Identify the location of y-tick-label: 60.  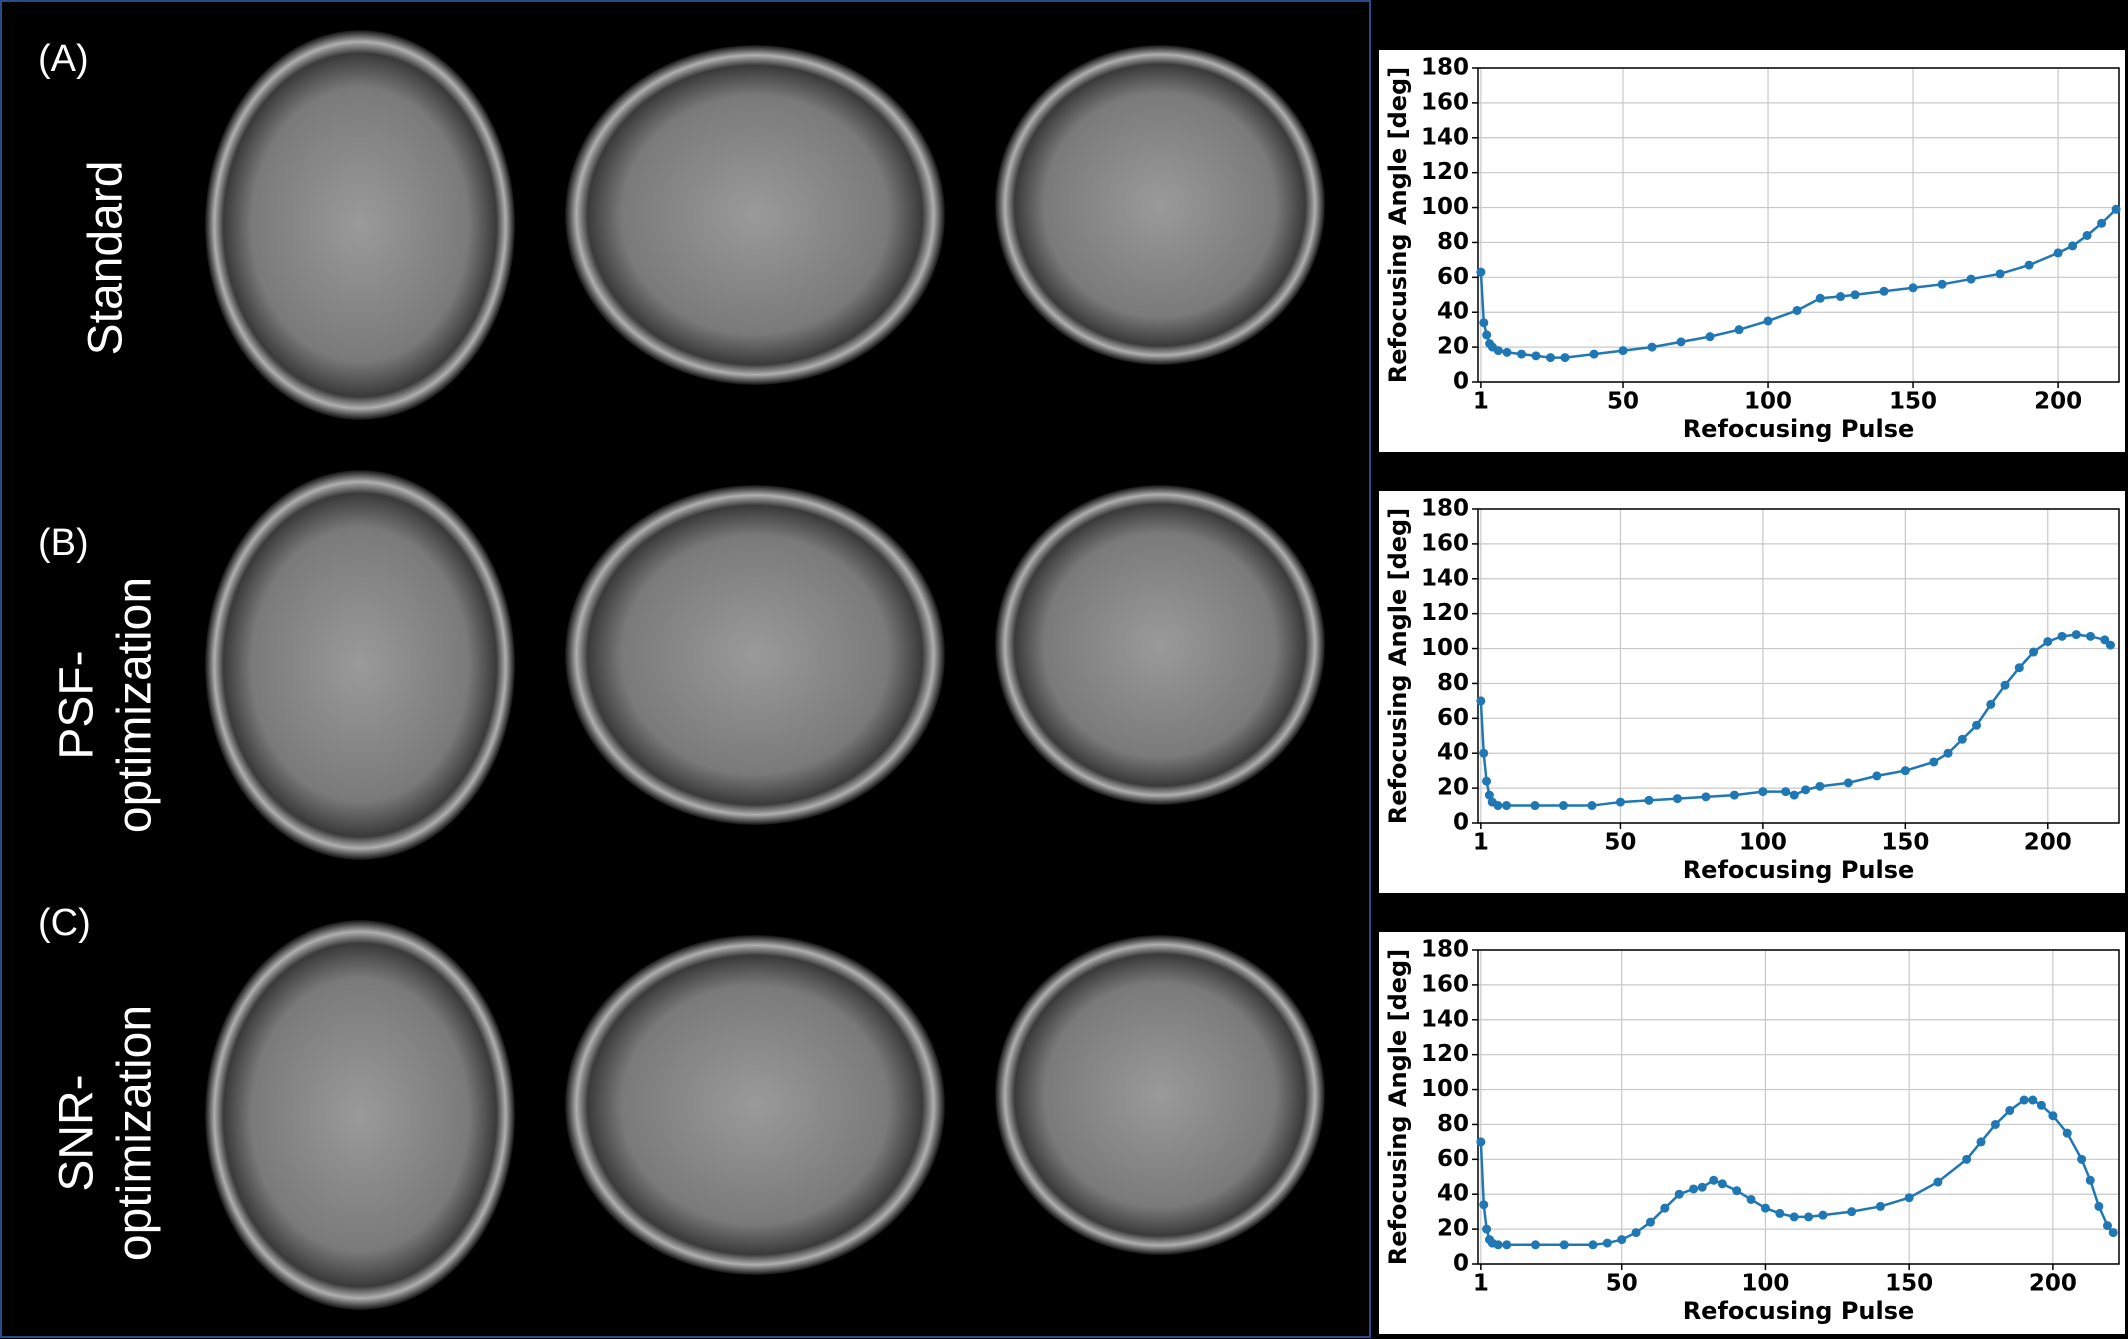
(1453, 1159).